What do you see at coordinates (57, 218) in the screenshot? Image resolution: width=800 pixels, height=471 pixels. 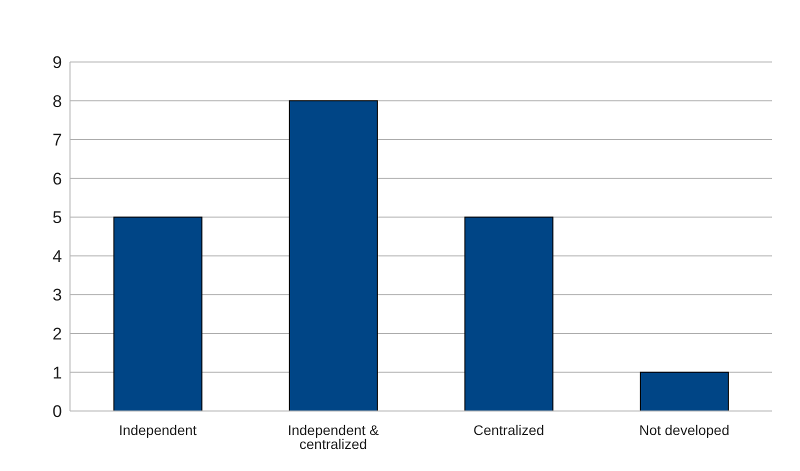 I see `y-tick-label: 5` at bounding box center [57, 218].